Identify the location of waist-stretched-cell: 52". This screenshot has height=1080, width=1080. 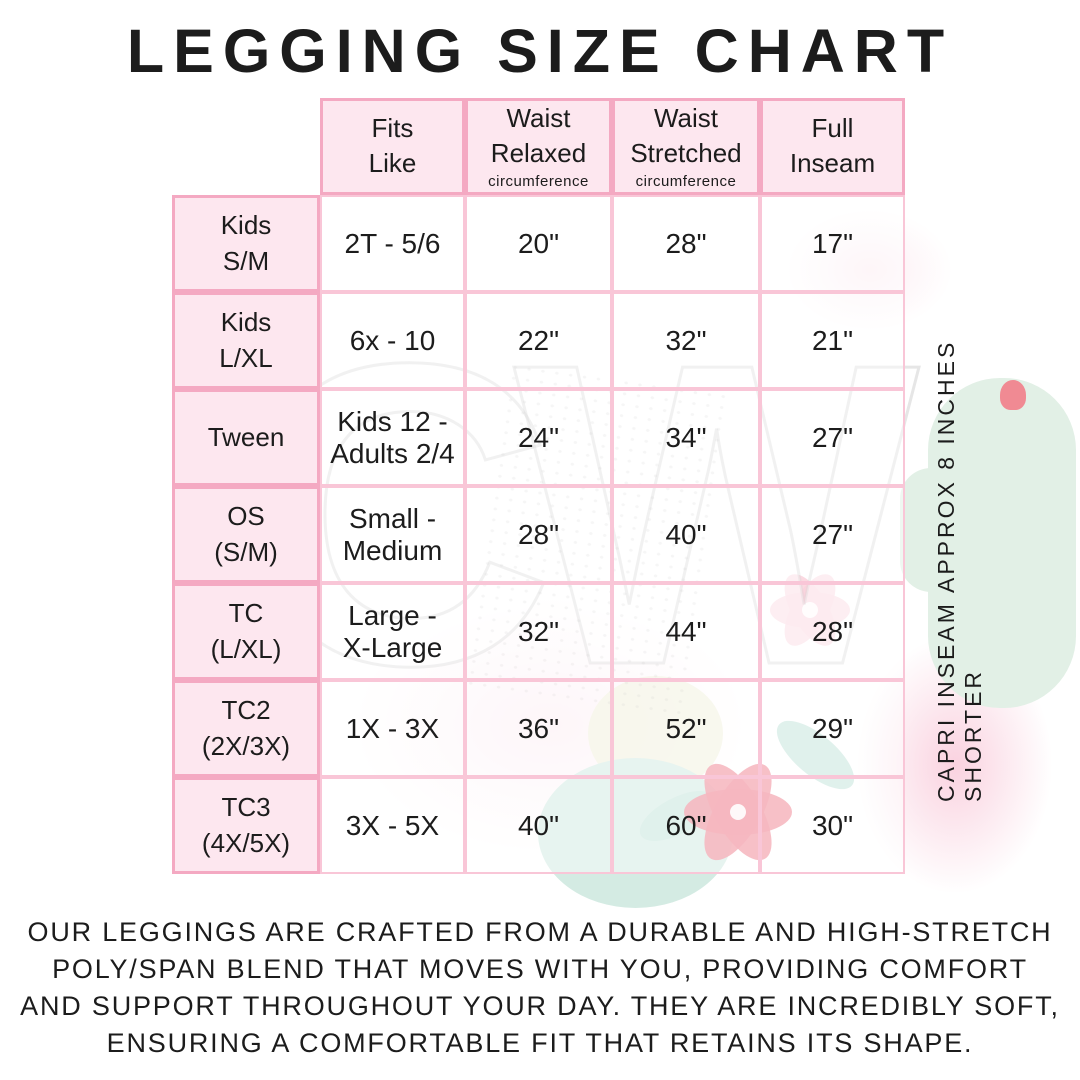
(686, 728).